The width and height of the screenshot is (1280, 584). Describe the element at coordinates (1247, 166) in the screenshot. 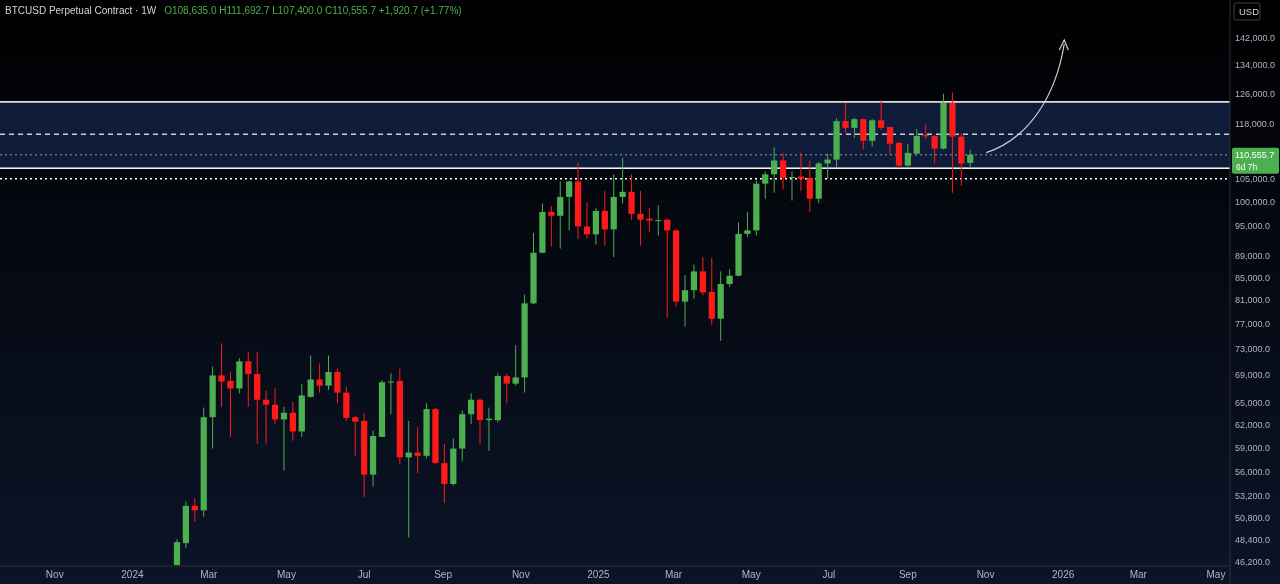

I see `text: 6d 7h` at that location.